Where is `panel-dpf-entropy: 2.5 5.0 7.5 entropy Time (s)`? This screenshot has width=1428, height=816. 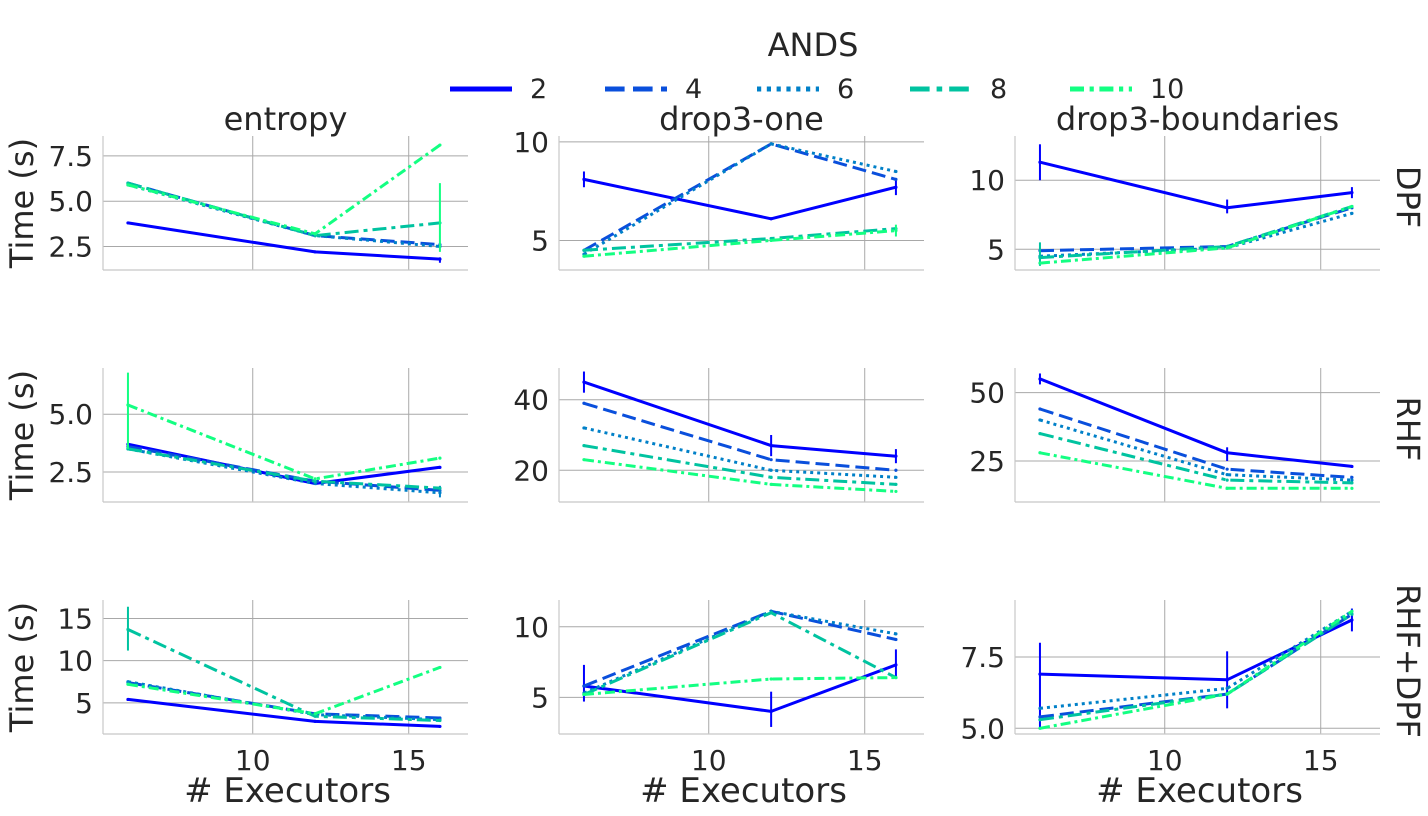
panel-dpf-entropy: 2.5 5.0 7.5 entropy Time (s) is located at coordinates (235, 185).